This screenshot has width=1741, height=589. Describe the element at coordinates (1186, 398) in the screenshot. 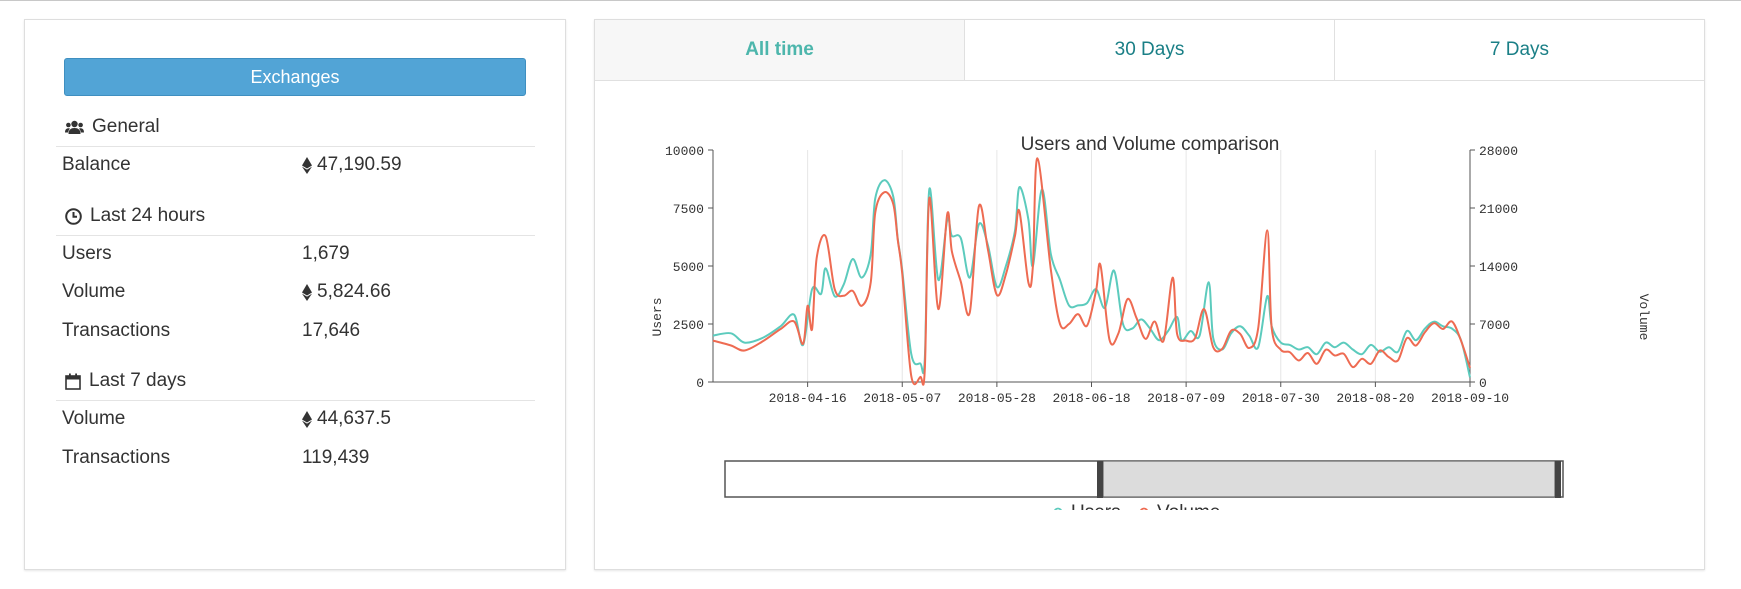

I see `x-tick-label: 2018-07-09` at that location.